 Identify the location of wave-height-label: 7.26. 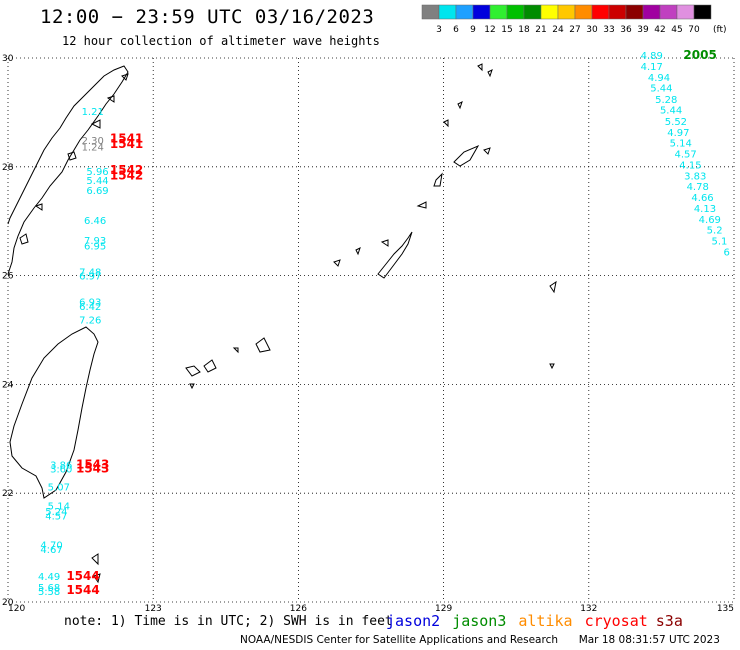
(90, 320).